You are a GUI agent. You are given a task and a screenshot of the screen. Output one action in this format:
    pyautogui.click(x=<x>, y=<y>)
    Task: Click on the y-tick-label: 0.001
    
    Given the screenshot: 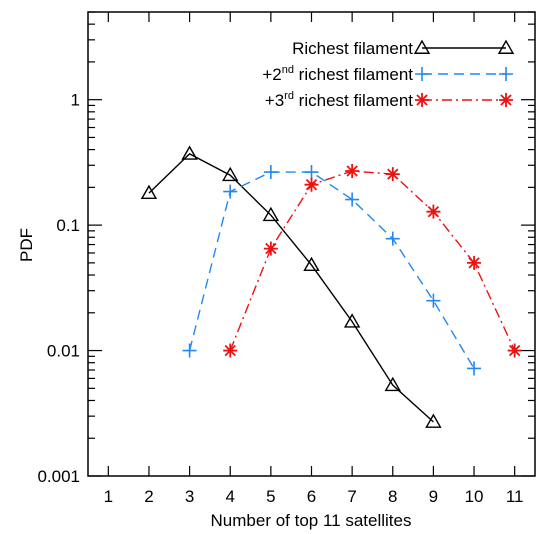 What is the action you would take?
    pyautogui.click(x=58, y=476)
    